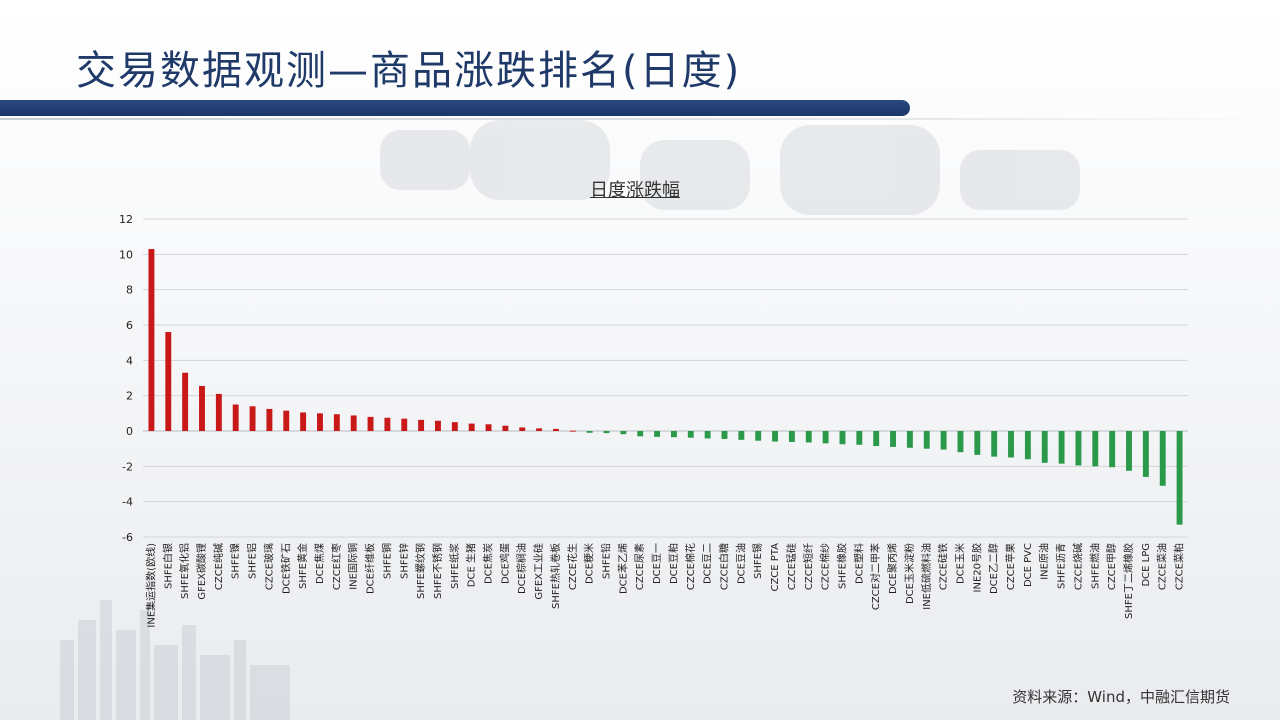 The width and height of the screenshot is (1280, 720). What do you see at coordinates (690, 566) in the screenshot?
I see `x-category-label: CZCE棉花` at bounding box center [690, 566].